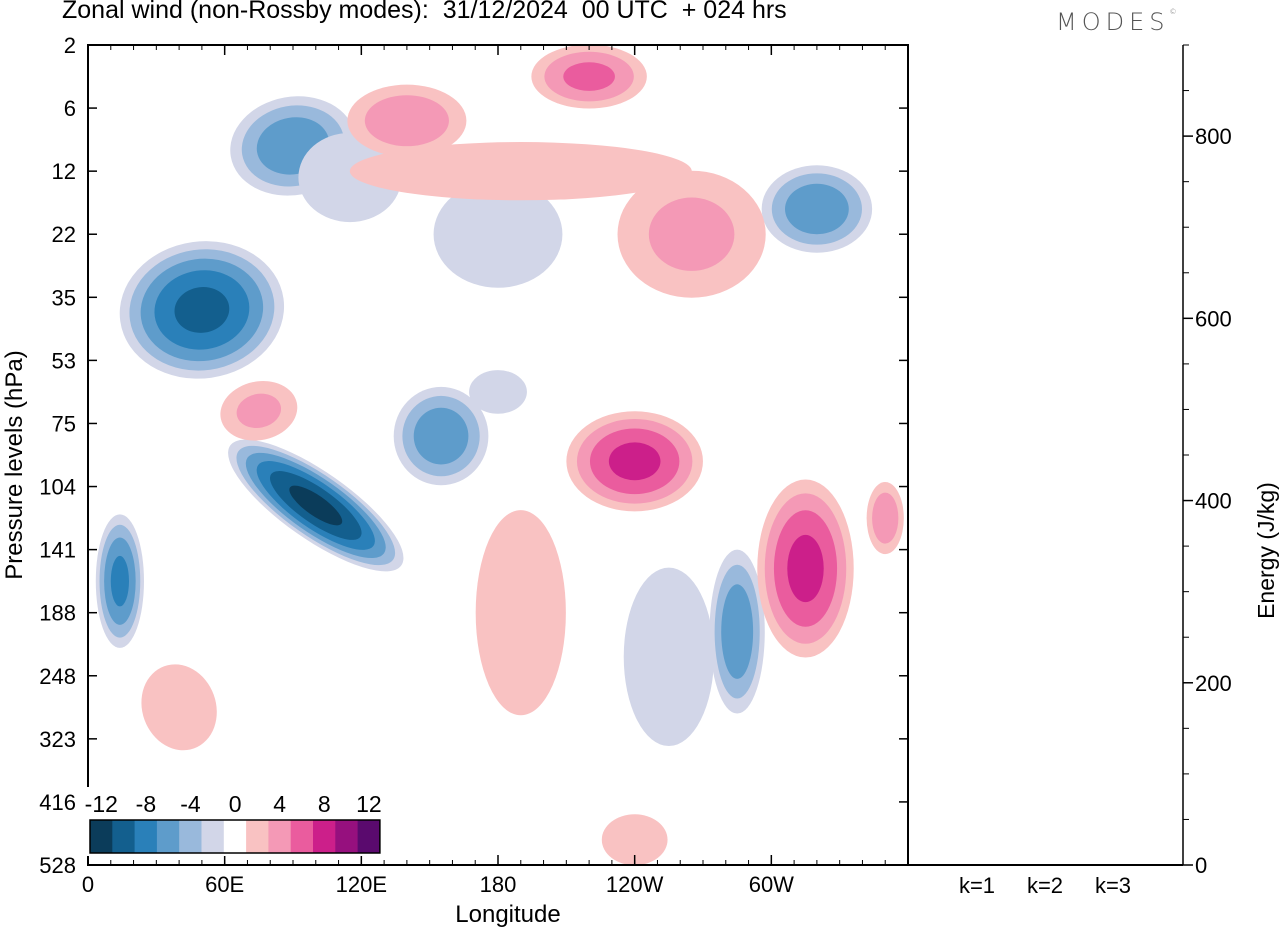  What do you see at coordinates (1045, 885) in the screenshot?
I see `energy-category-label: k=2` at bounding box center [1045, 885].